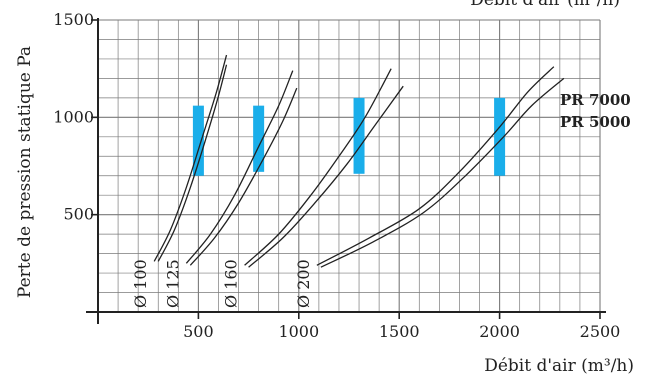 The height and width of the screenshot is (376, 649). What do you see at coordinates (231, 283) in the screenshot?
I see `diameter-label: Ø 160` at bounding box center [231, 283].